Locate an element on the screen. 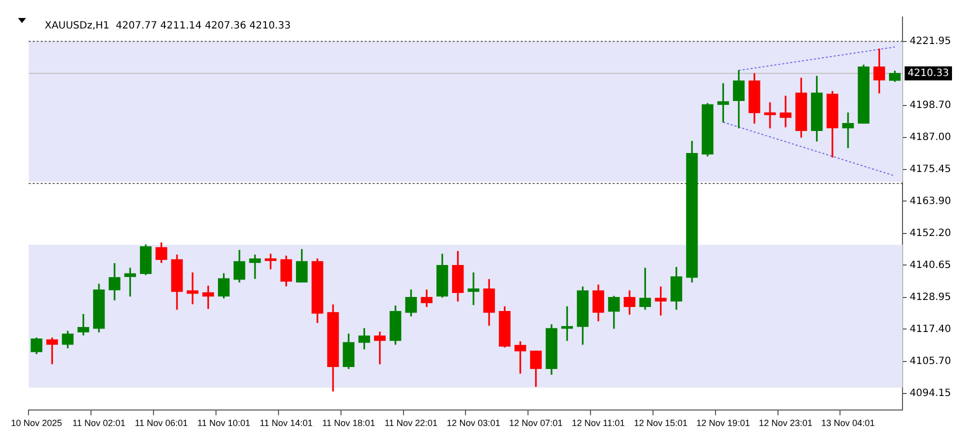 The width and height of the screenshot is (964, 440). x-tick-label: 13 Nov 04:01 is located at coordinates (848, 423).